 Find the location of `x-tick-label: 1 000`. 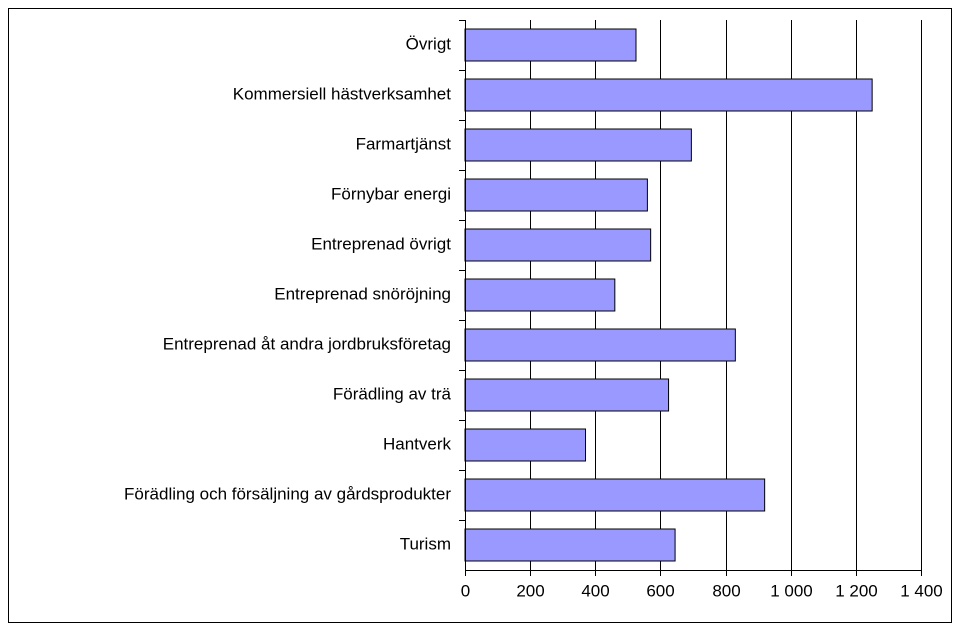

x-tick-label: 1 000 is located at coordinates (791, 590).